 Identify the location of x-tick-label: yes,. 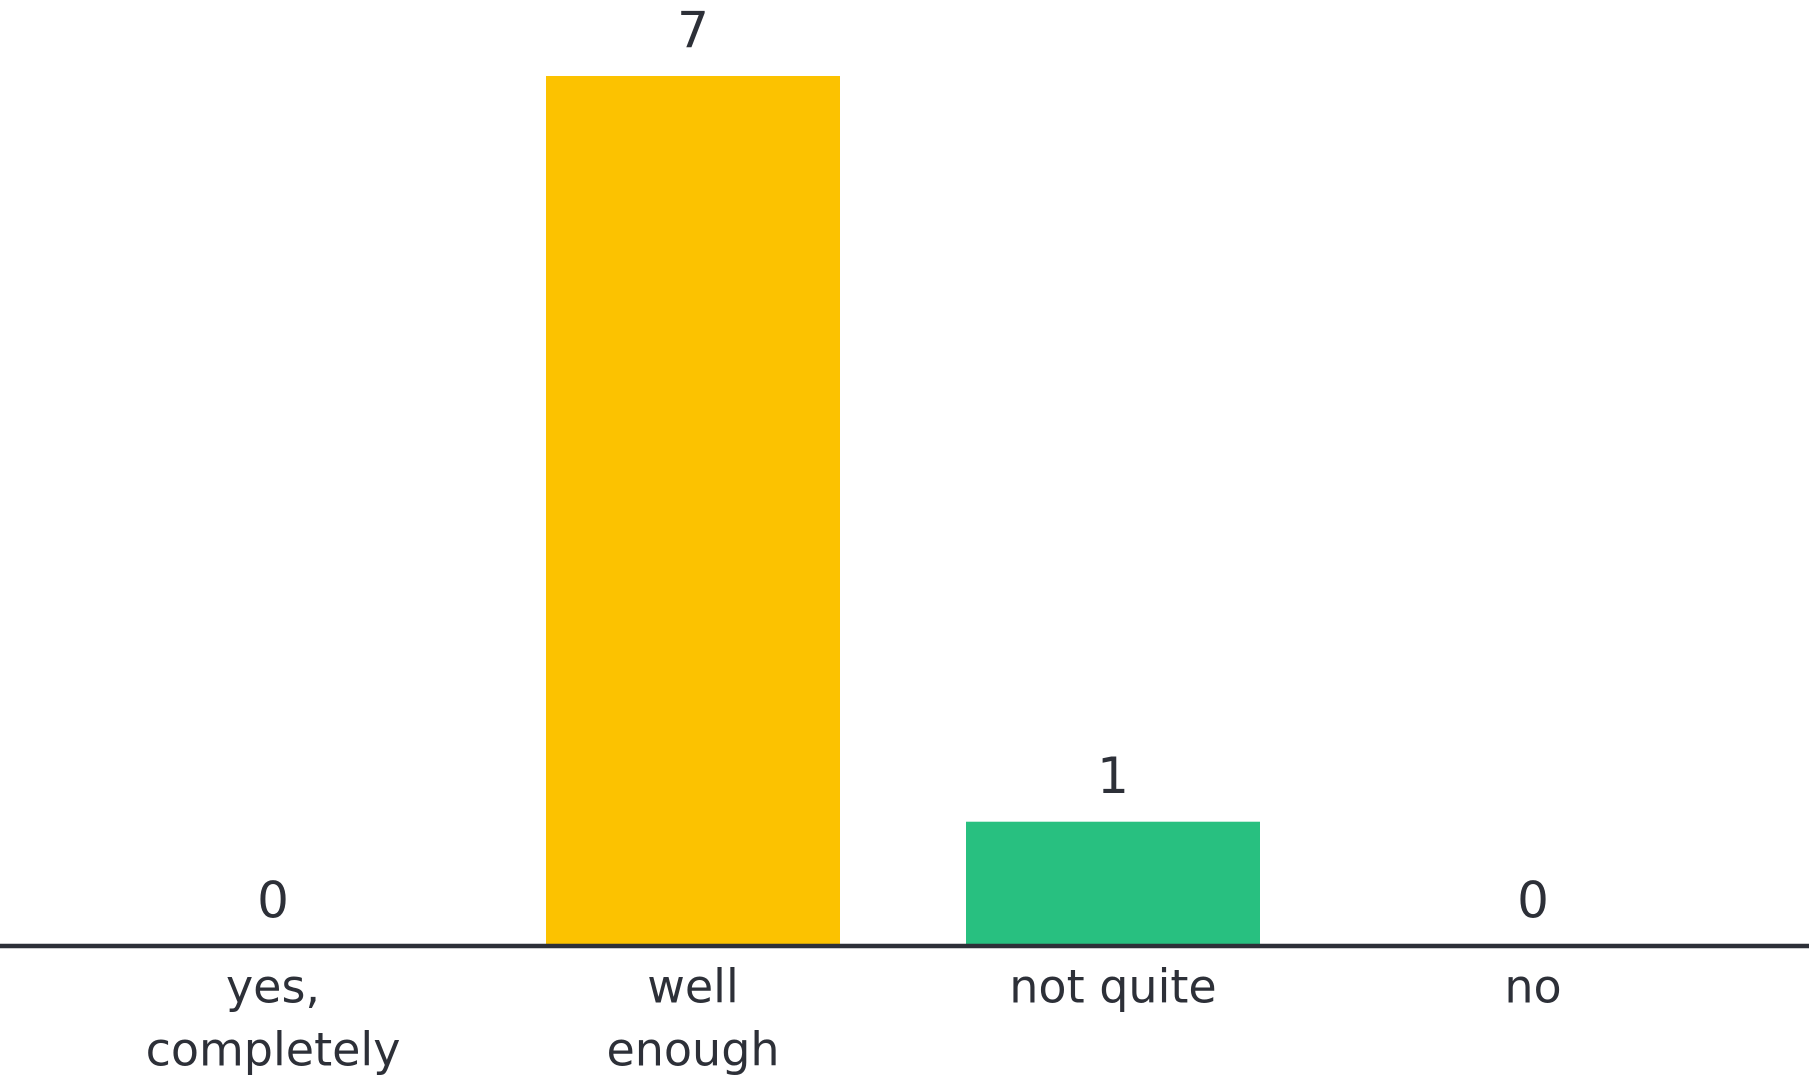
(273, 987).